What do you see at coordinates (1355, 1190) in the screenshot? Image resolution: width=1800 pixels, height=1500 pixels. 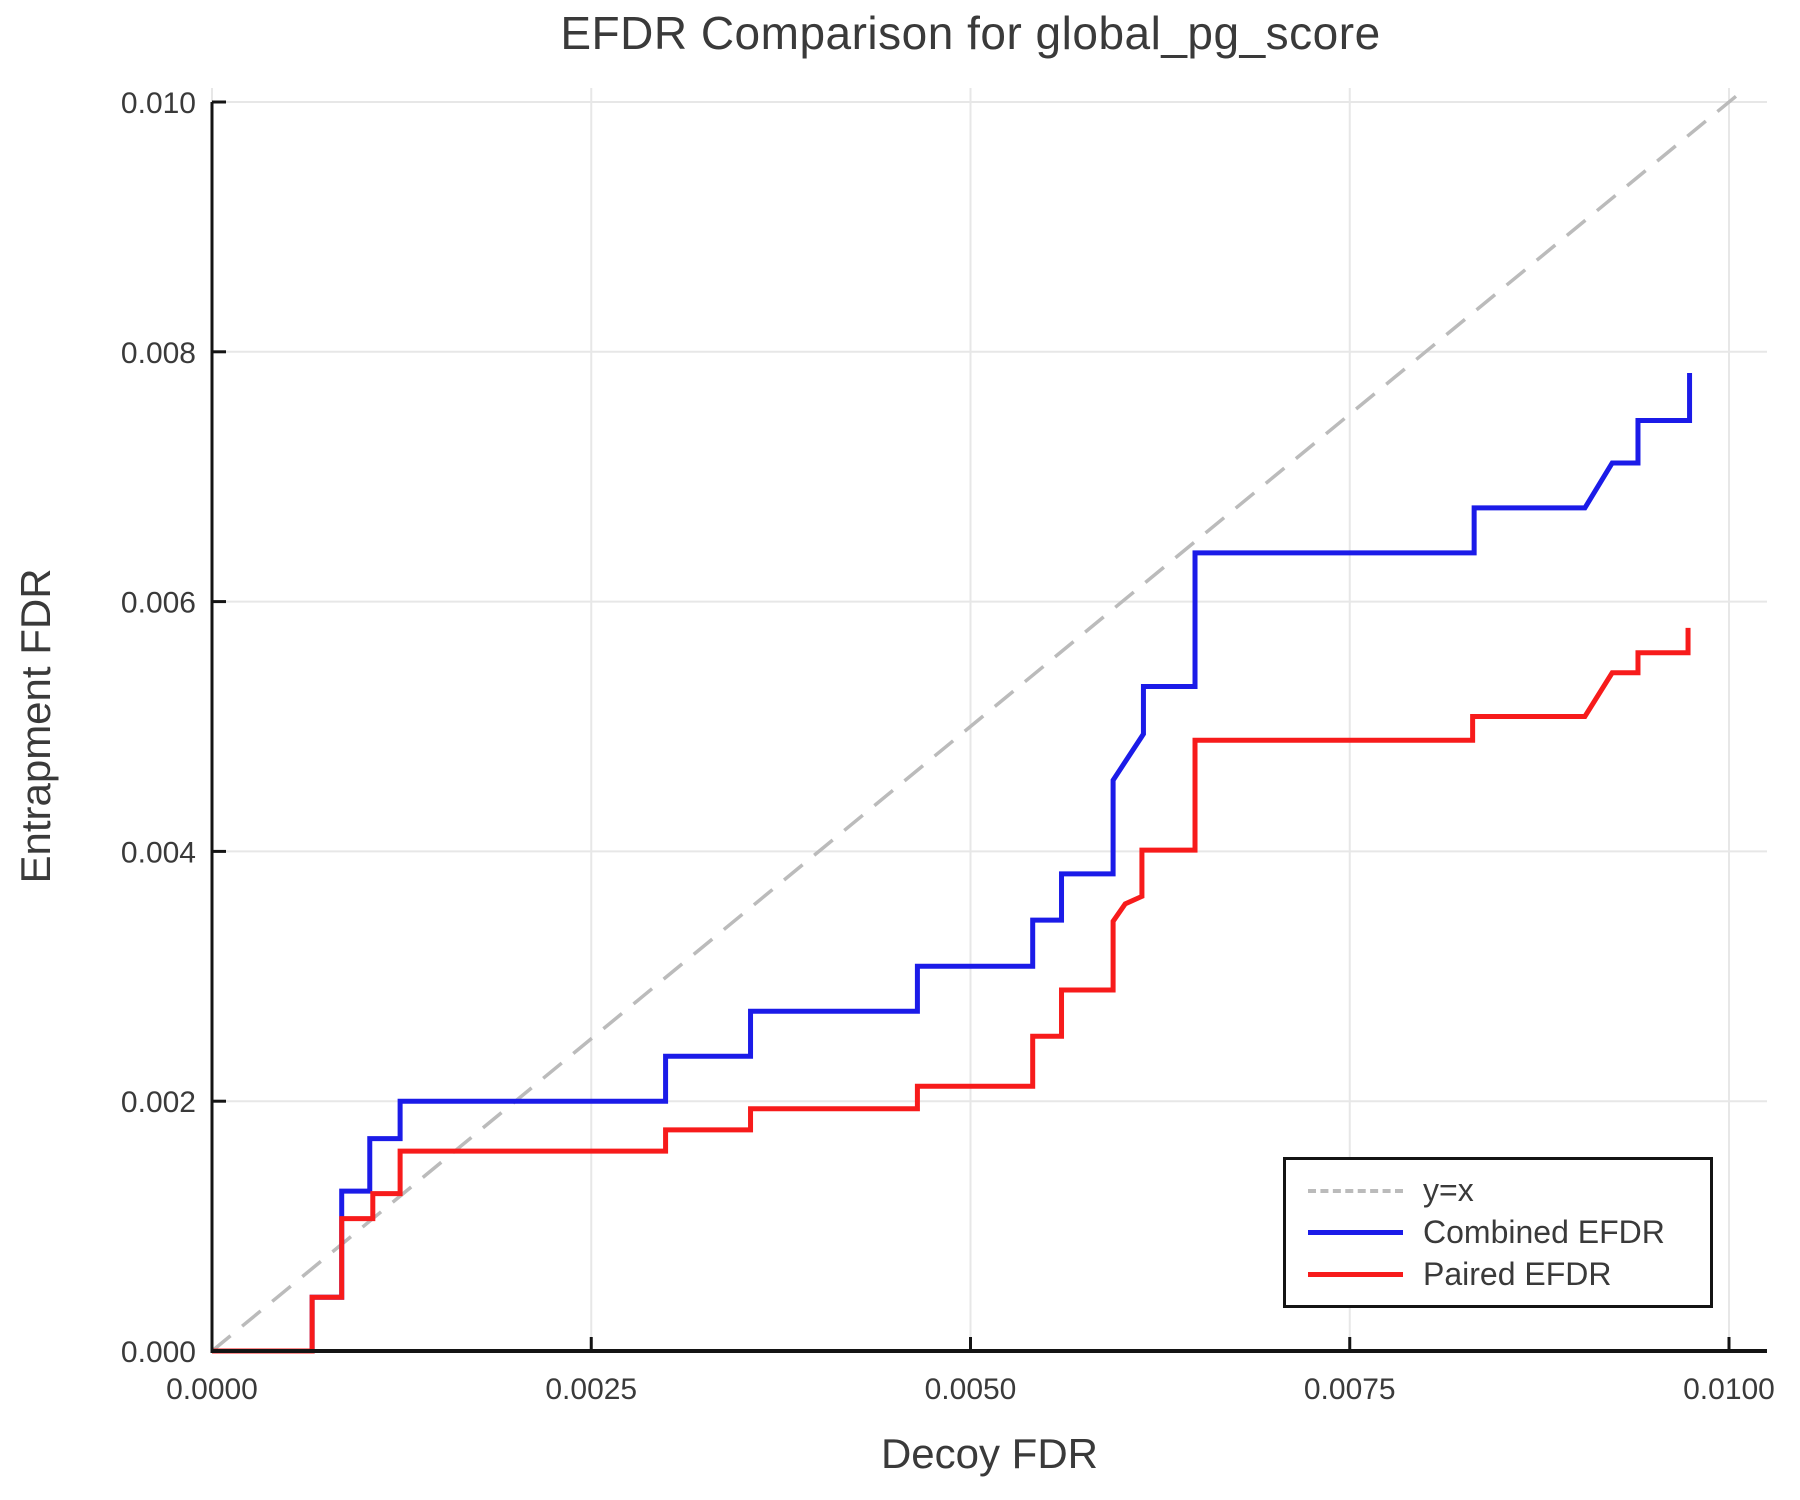 I see `dashed-line-sample-icon` at bounding box center [1355, 1190].